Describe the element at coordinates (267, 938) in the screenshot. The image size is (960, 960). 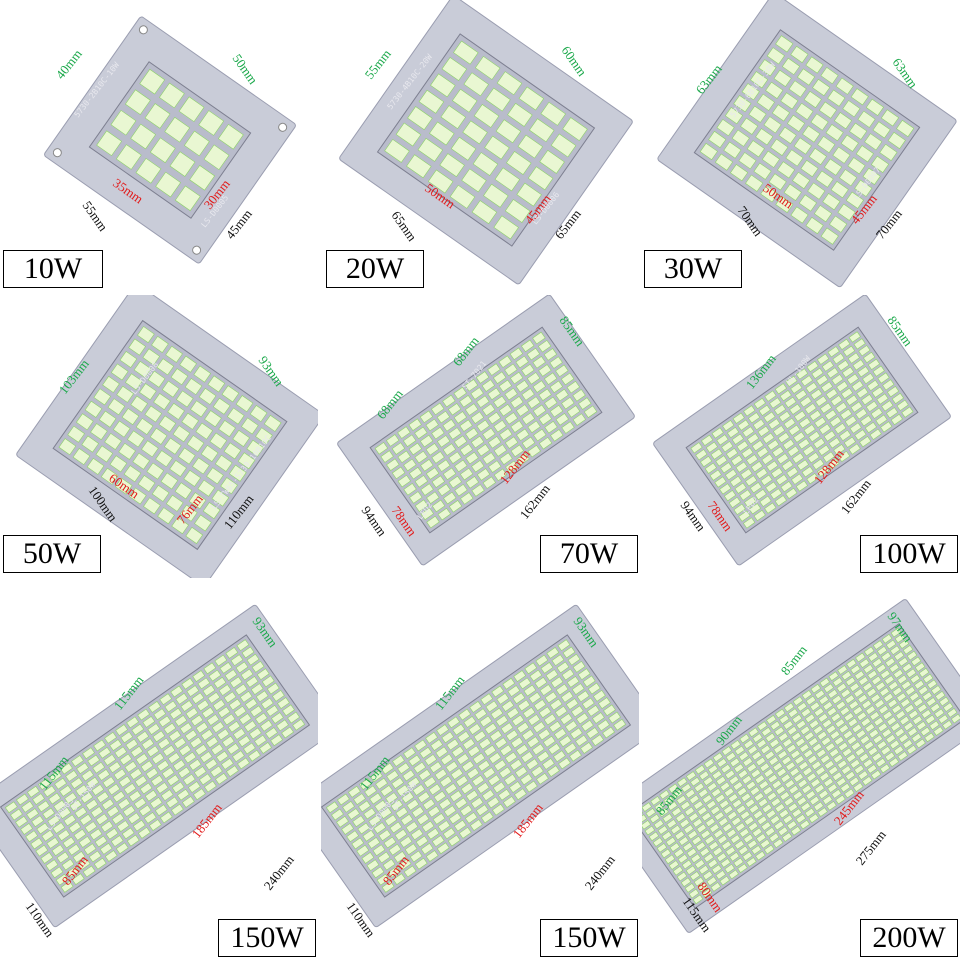
I see `wattage-label: 150W` at that location.